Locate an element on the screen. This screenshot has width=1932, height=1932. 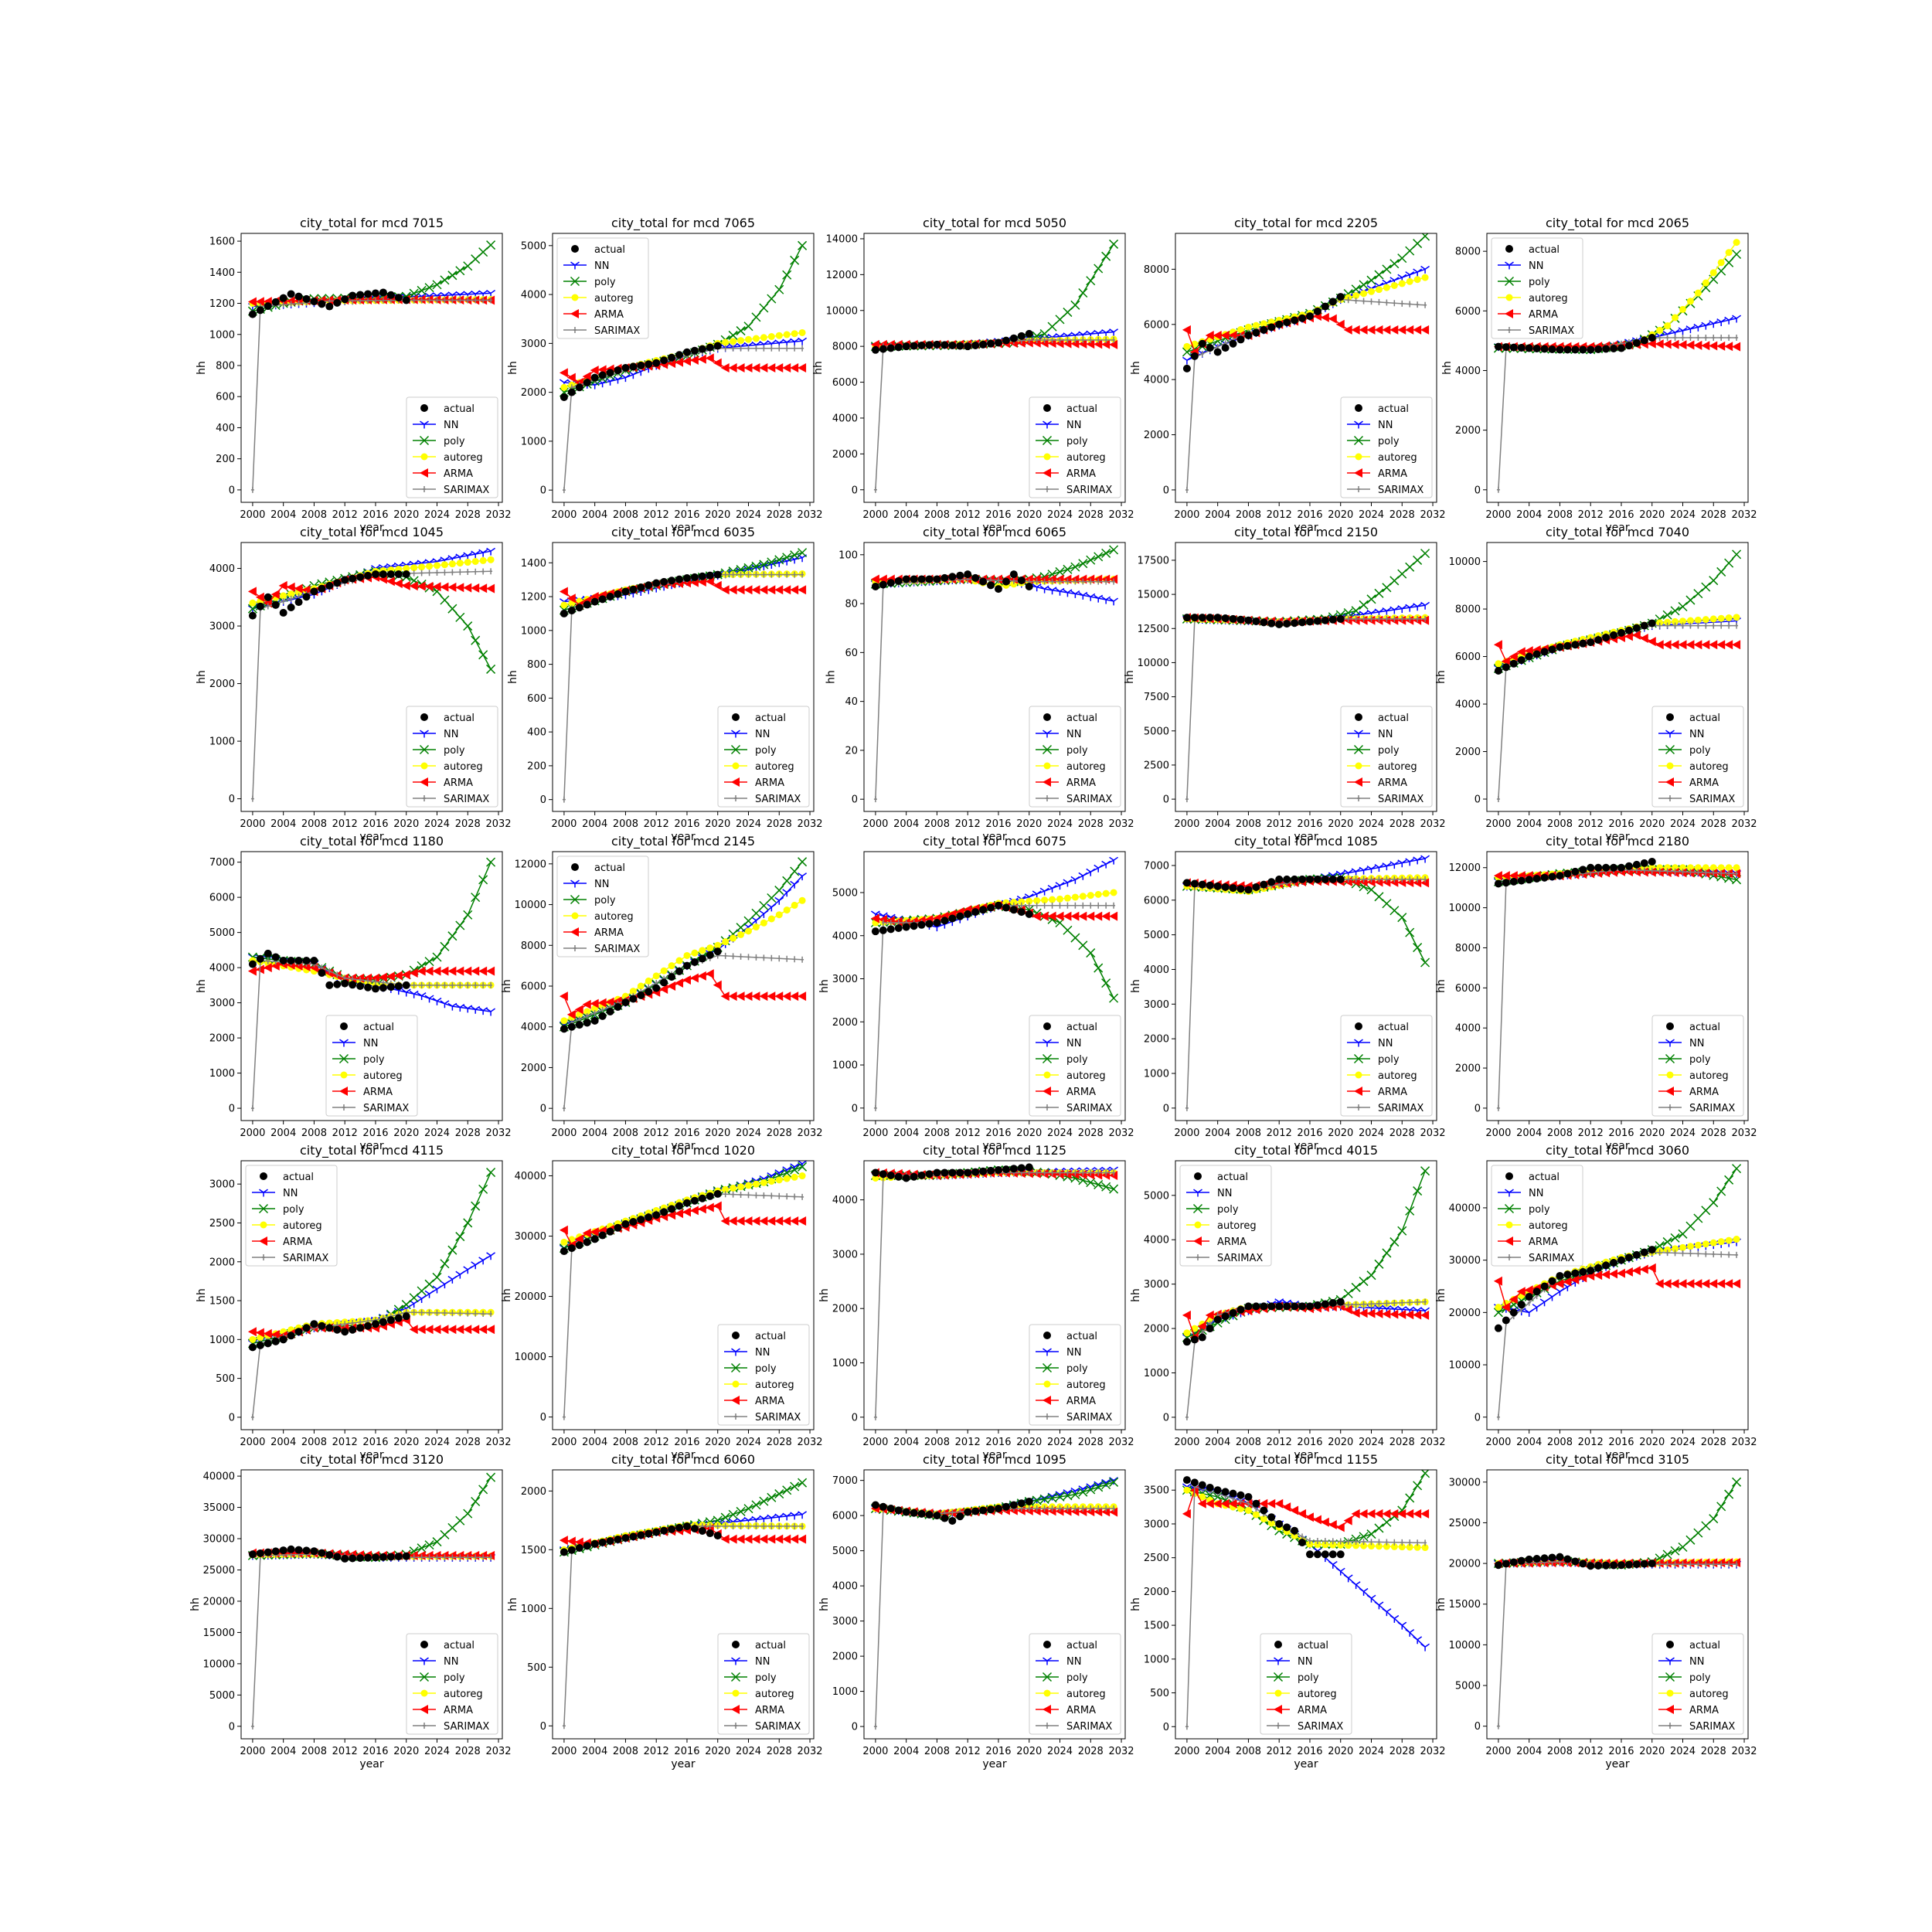
y-tick-label: 3000 is located at coordinates (222, 627).